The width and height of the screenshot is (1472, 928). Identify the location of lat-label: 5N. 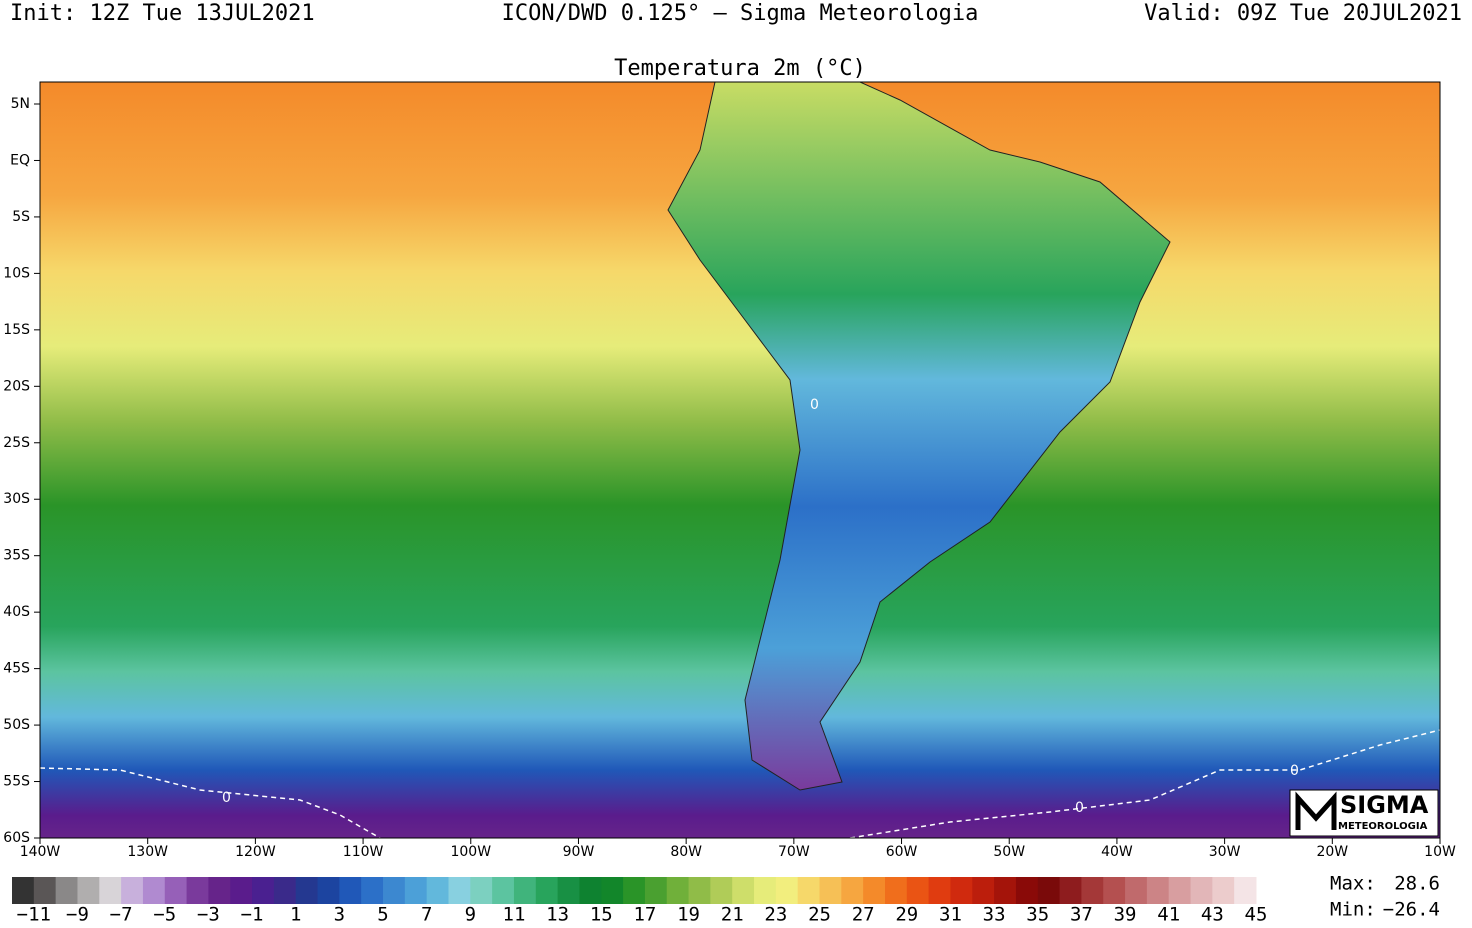
(20, 104).